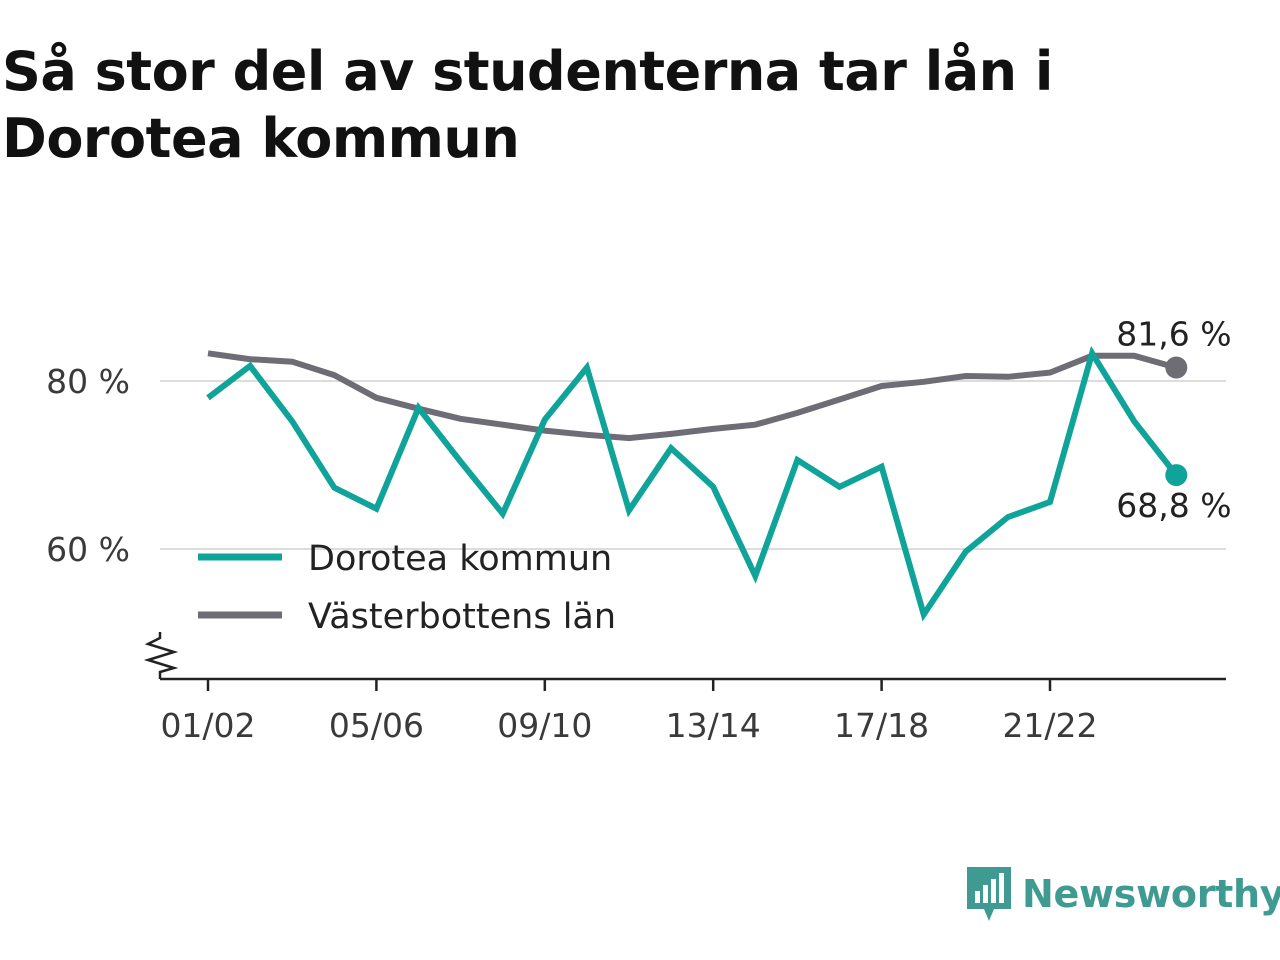  Describe the element at coordinates (1173, 334) in the screenshot. I see `end-value-label: 81,6 %` at that location.